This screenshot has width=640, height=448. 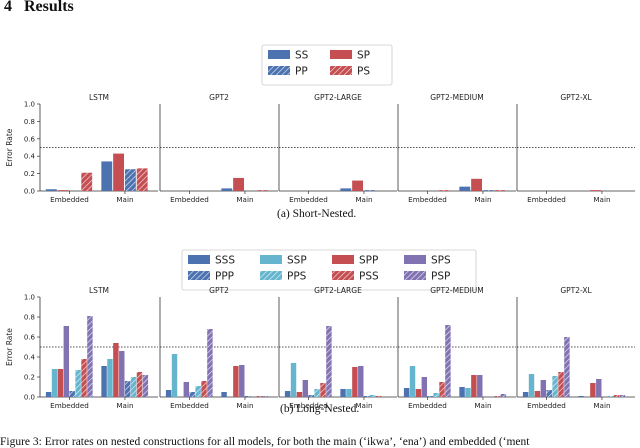 What do you see at coordinates (302, 56) in the screenshot?
I see `legend-label-ss: SS` at bounding box center [302, 56].